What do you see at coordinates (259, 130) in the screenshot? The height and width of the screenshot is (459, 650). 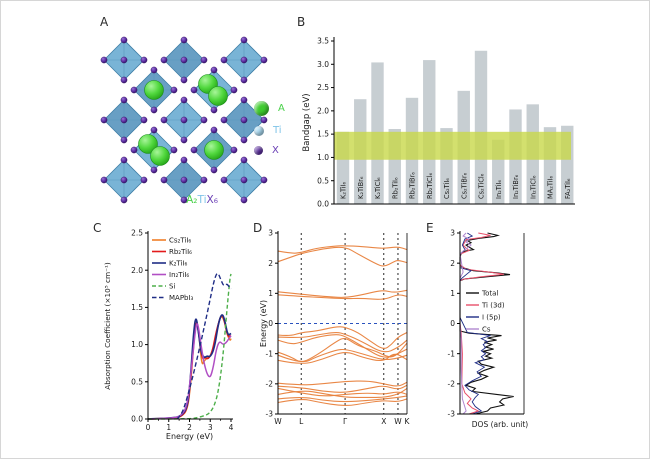 I see `ti-atom-swatch` at bounding box center [259, 130].